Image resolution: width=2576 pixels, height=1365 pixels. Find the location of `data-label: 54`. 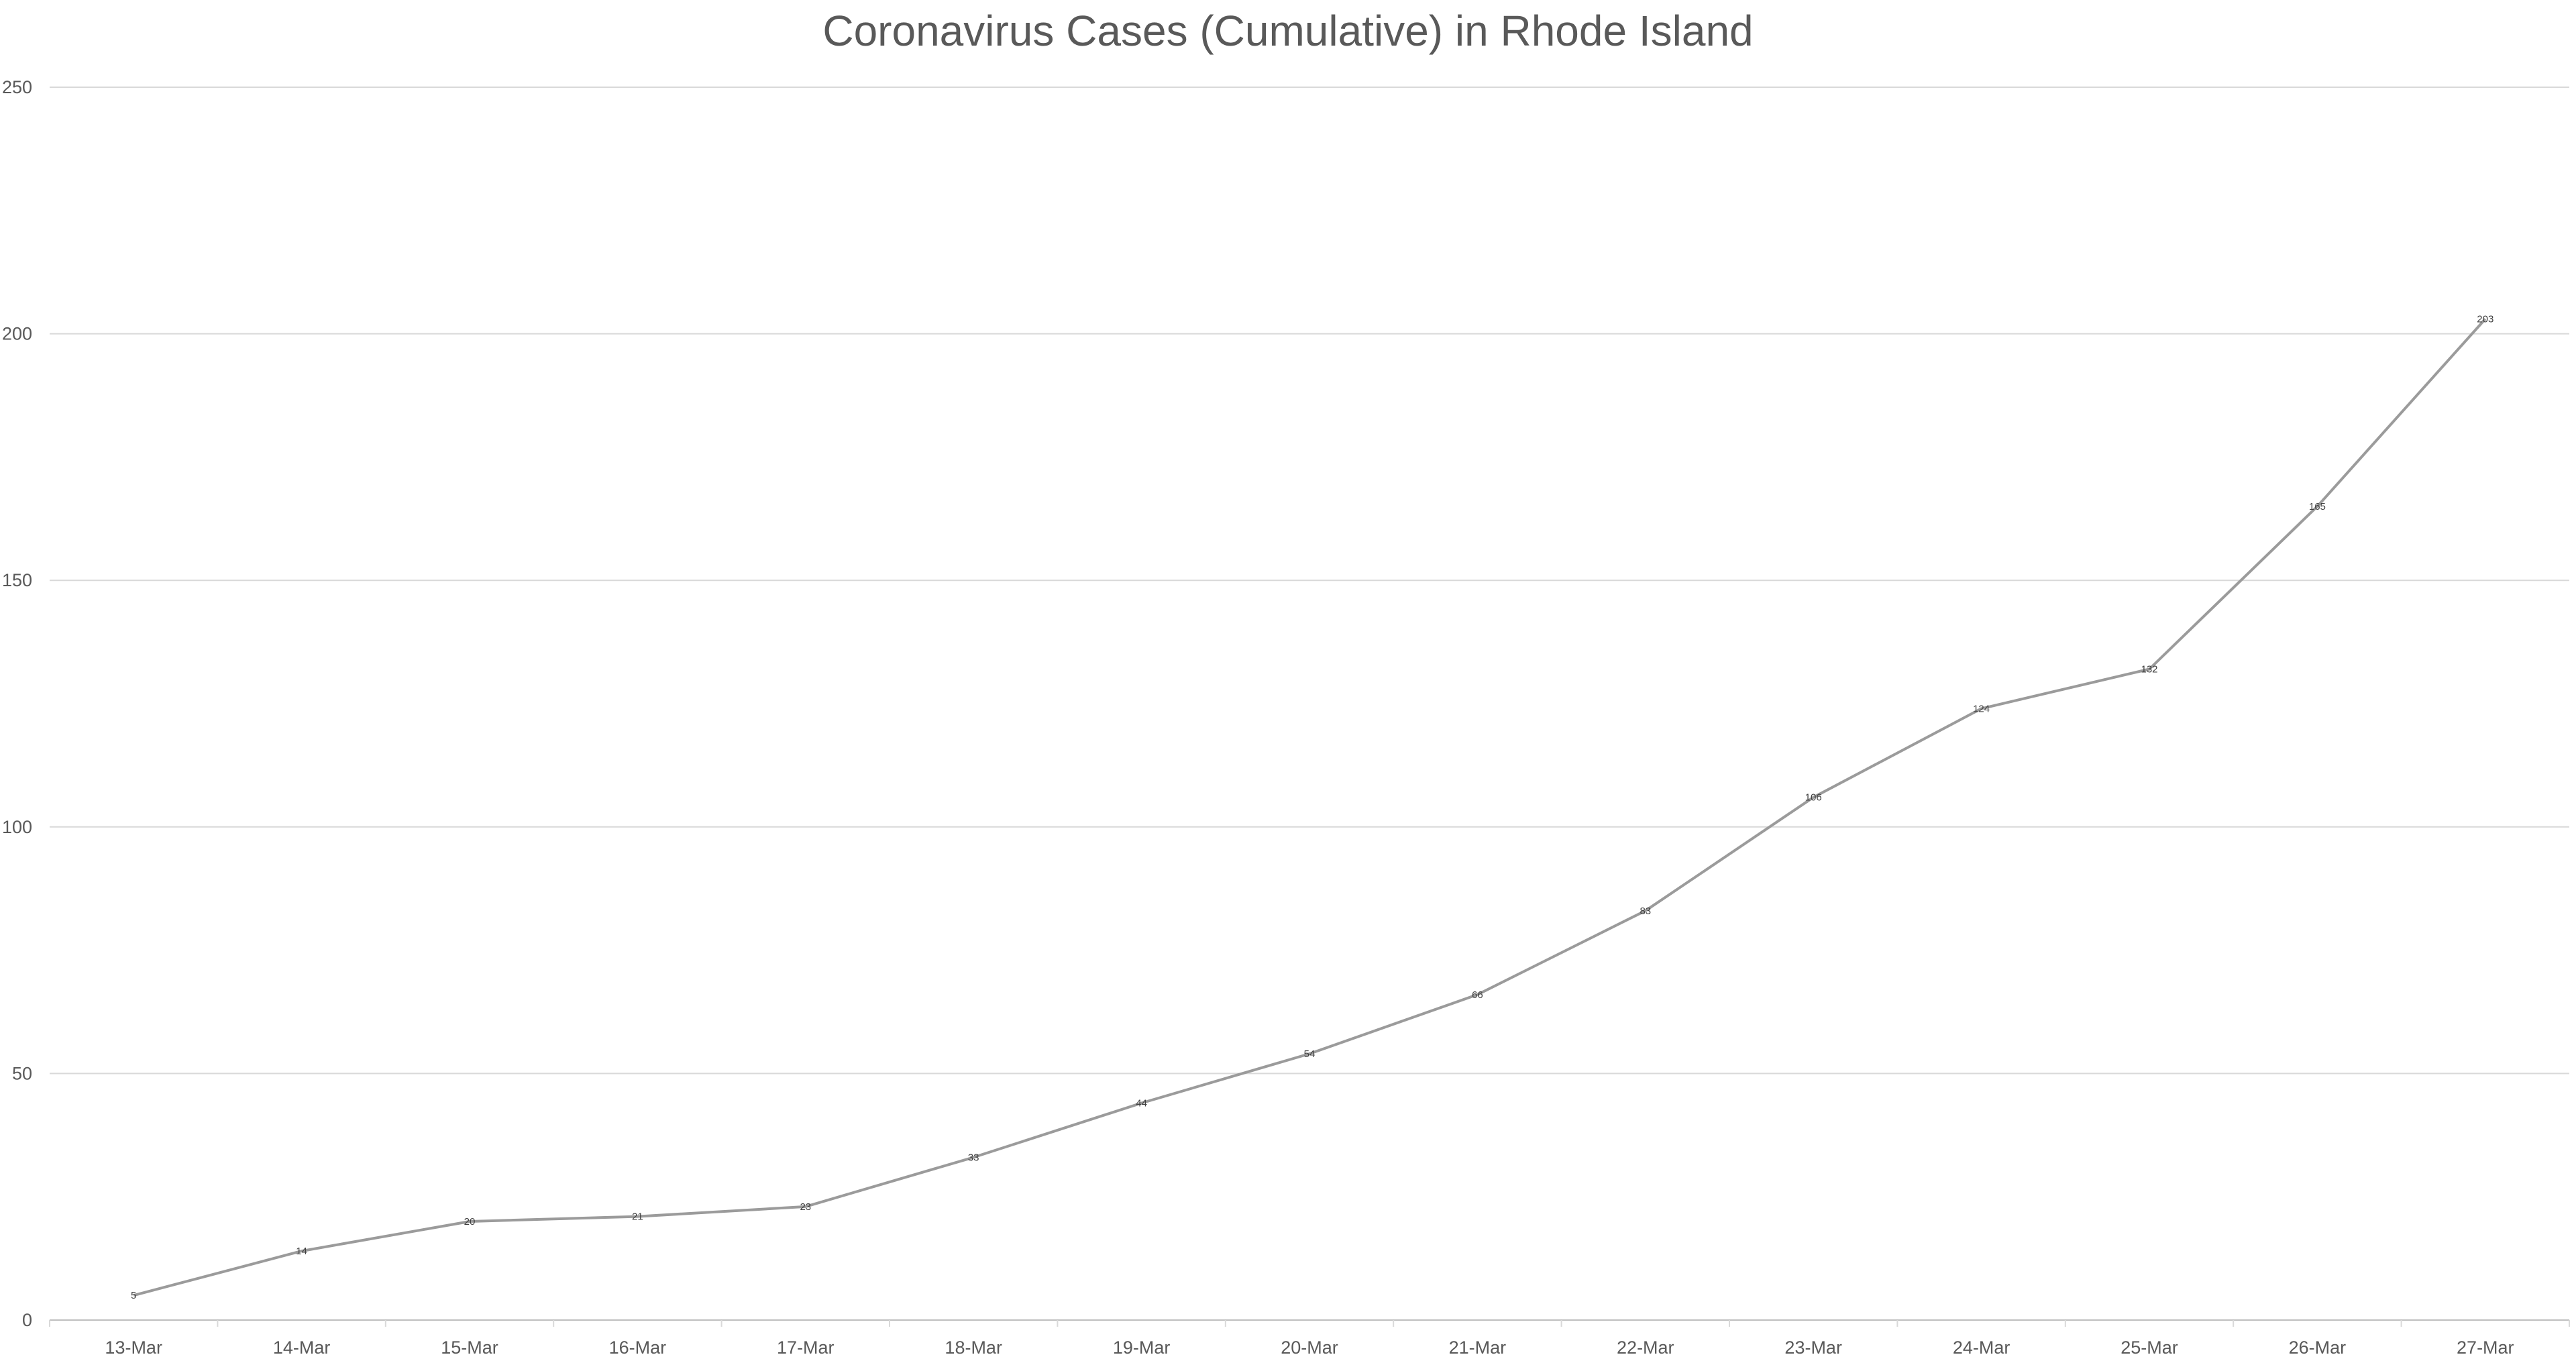

data-label: 54 is located at coordinates (1310, 1054).